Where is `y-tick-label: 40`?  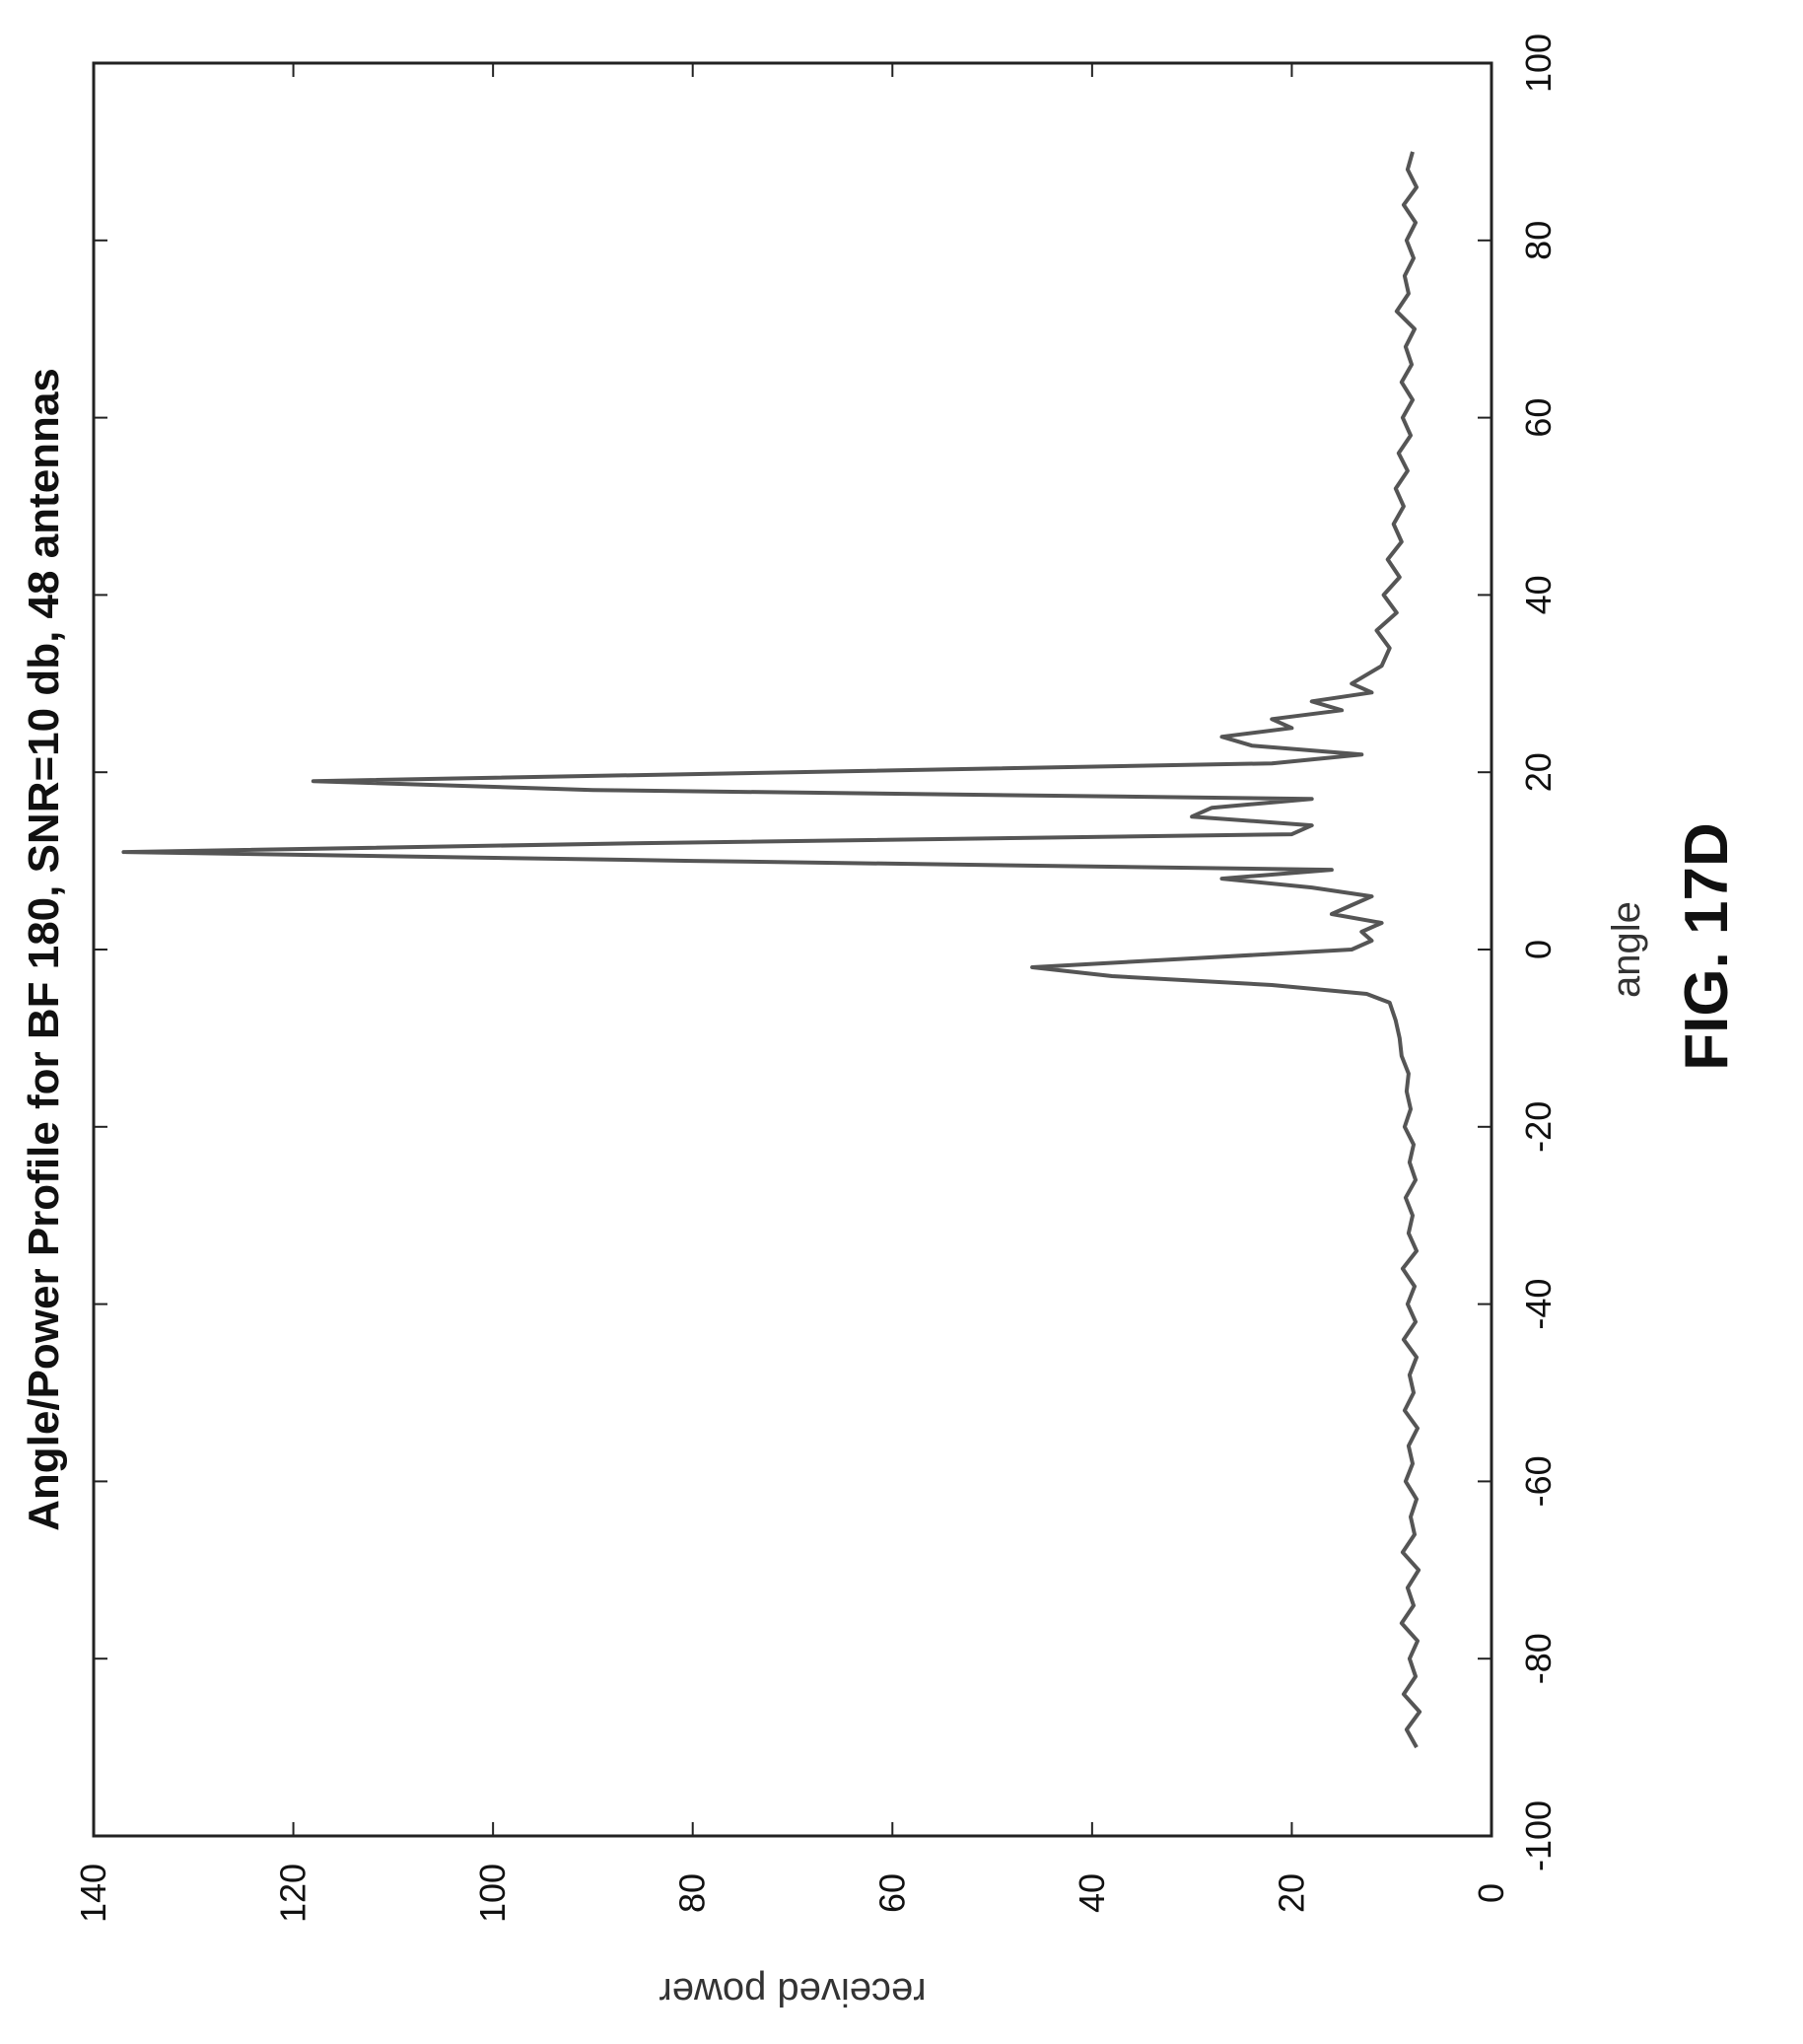
y-tick-label: 40 is located at coordinates (1092, 1893).